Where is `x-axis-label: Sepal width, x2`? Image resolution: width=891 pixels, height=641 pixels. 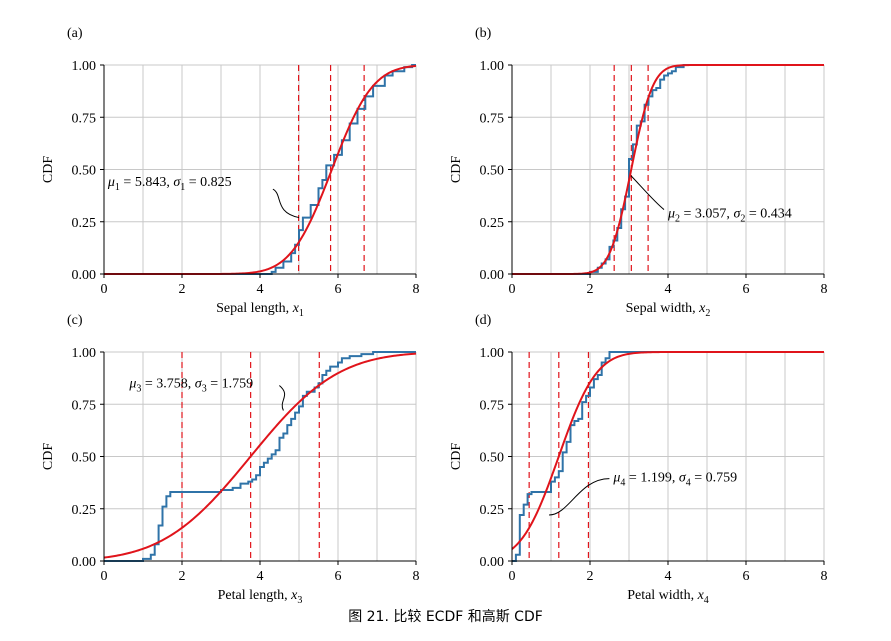 x-axis-label: Sepal width, x2 is located at coordinates (668, 310).